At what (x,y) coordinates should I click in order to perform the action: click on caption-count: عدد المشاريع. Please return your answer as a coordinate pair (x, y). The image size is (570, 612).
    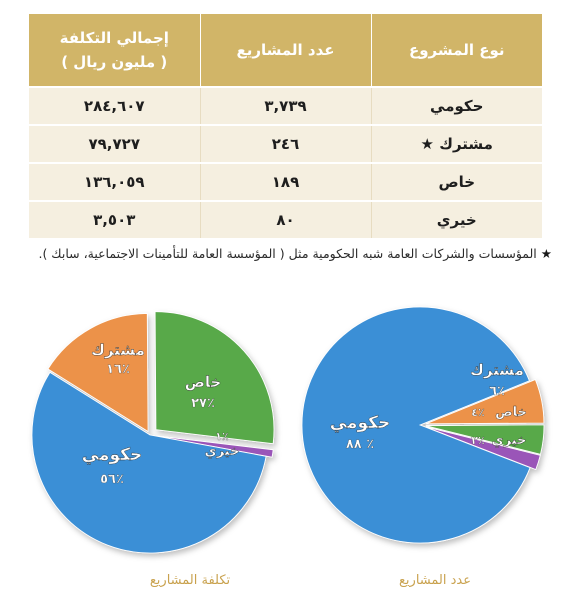
    Looking at the image, I should click on (435, 580).